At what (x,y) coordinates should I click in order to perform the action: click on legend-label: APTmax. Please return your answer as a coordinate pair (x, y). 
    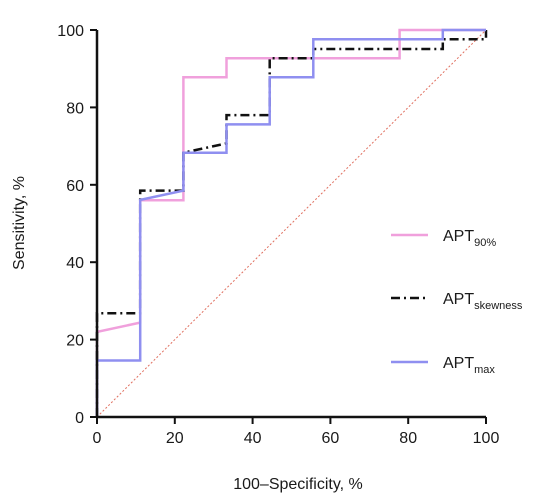
    Looking at the image, I should click on (469, 365).